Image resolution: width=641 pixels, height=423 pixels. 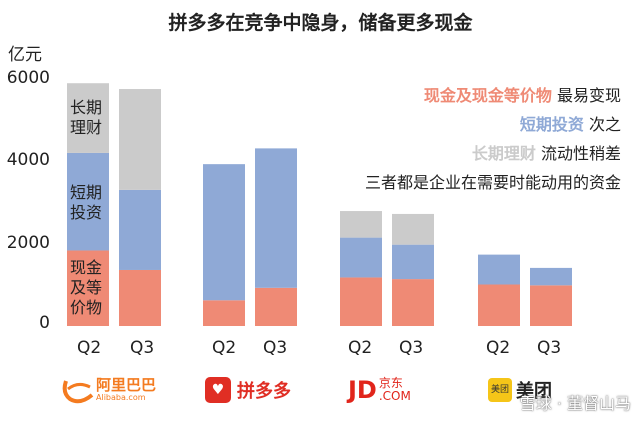 I want to click on meituan-name: 美团, so click(x=534, y=391).